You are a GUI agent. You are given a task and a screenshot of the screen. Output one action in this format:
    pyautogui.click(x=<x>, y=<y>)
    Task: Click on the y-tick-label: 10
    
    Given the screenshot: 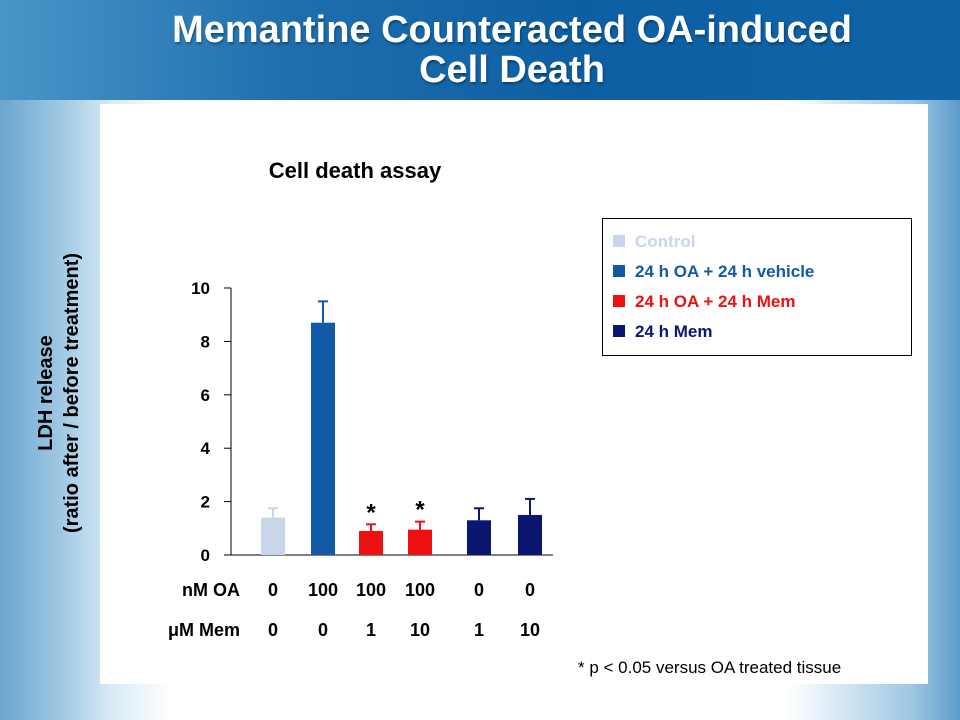 What is the action you would take?
    pyautogui.click(x=200, y=288)
    